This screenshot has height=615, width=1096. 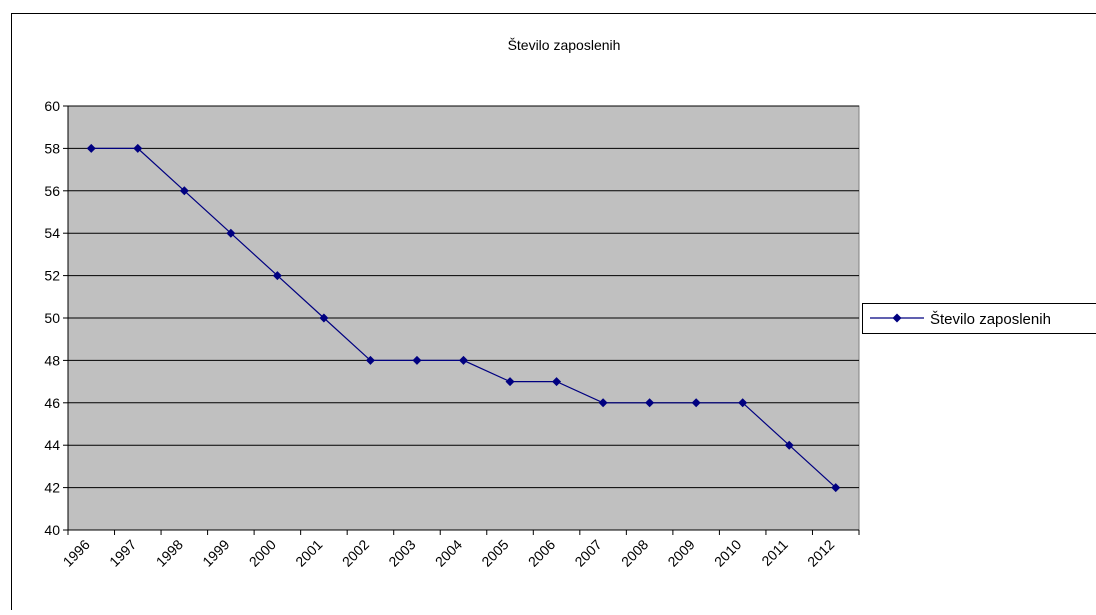 What do you see at coordinates (564, 45) in the screenshot?
I see `chart-title: Število zaposlenih` at bounding box center [564, 45].